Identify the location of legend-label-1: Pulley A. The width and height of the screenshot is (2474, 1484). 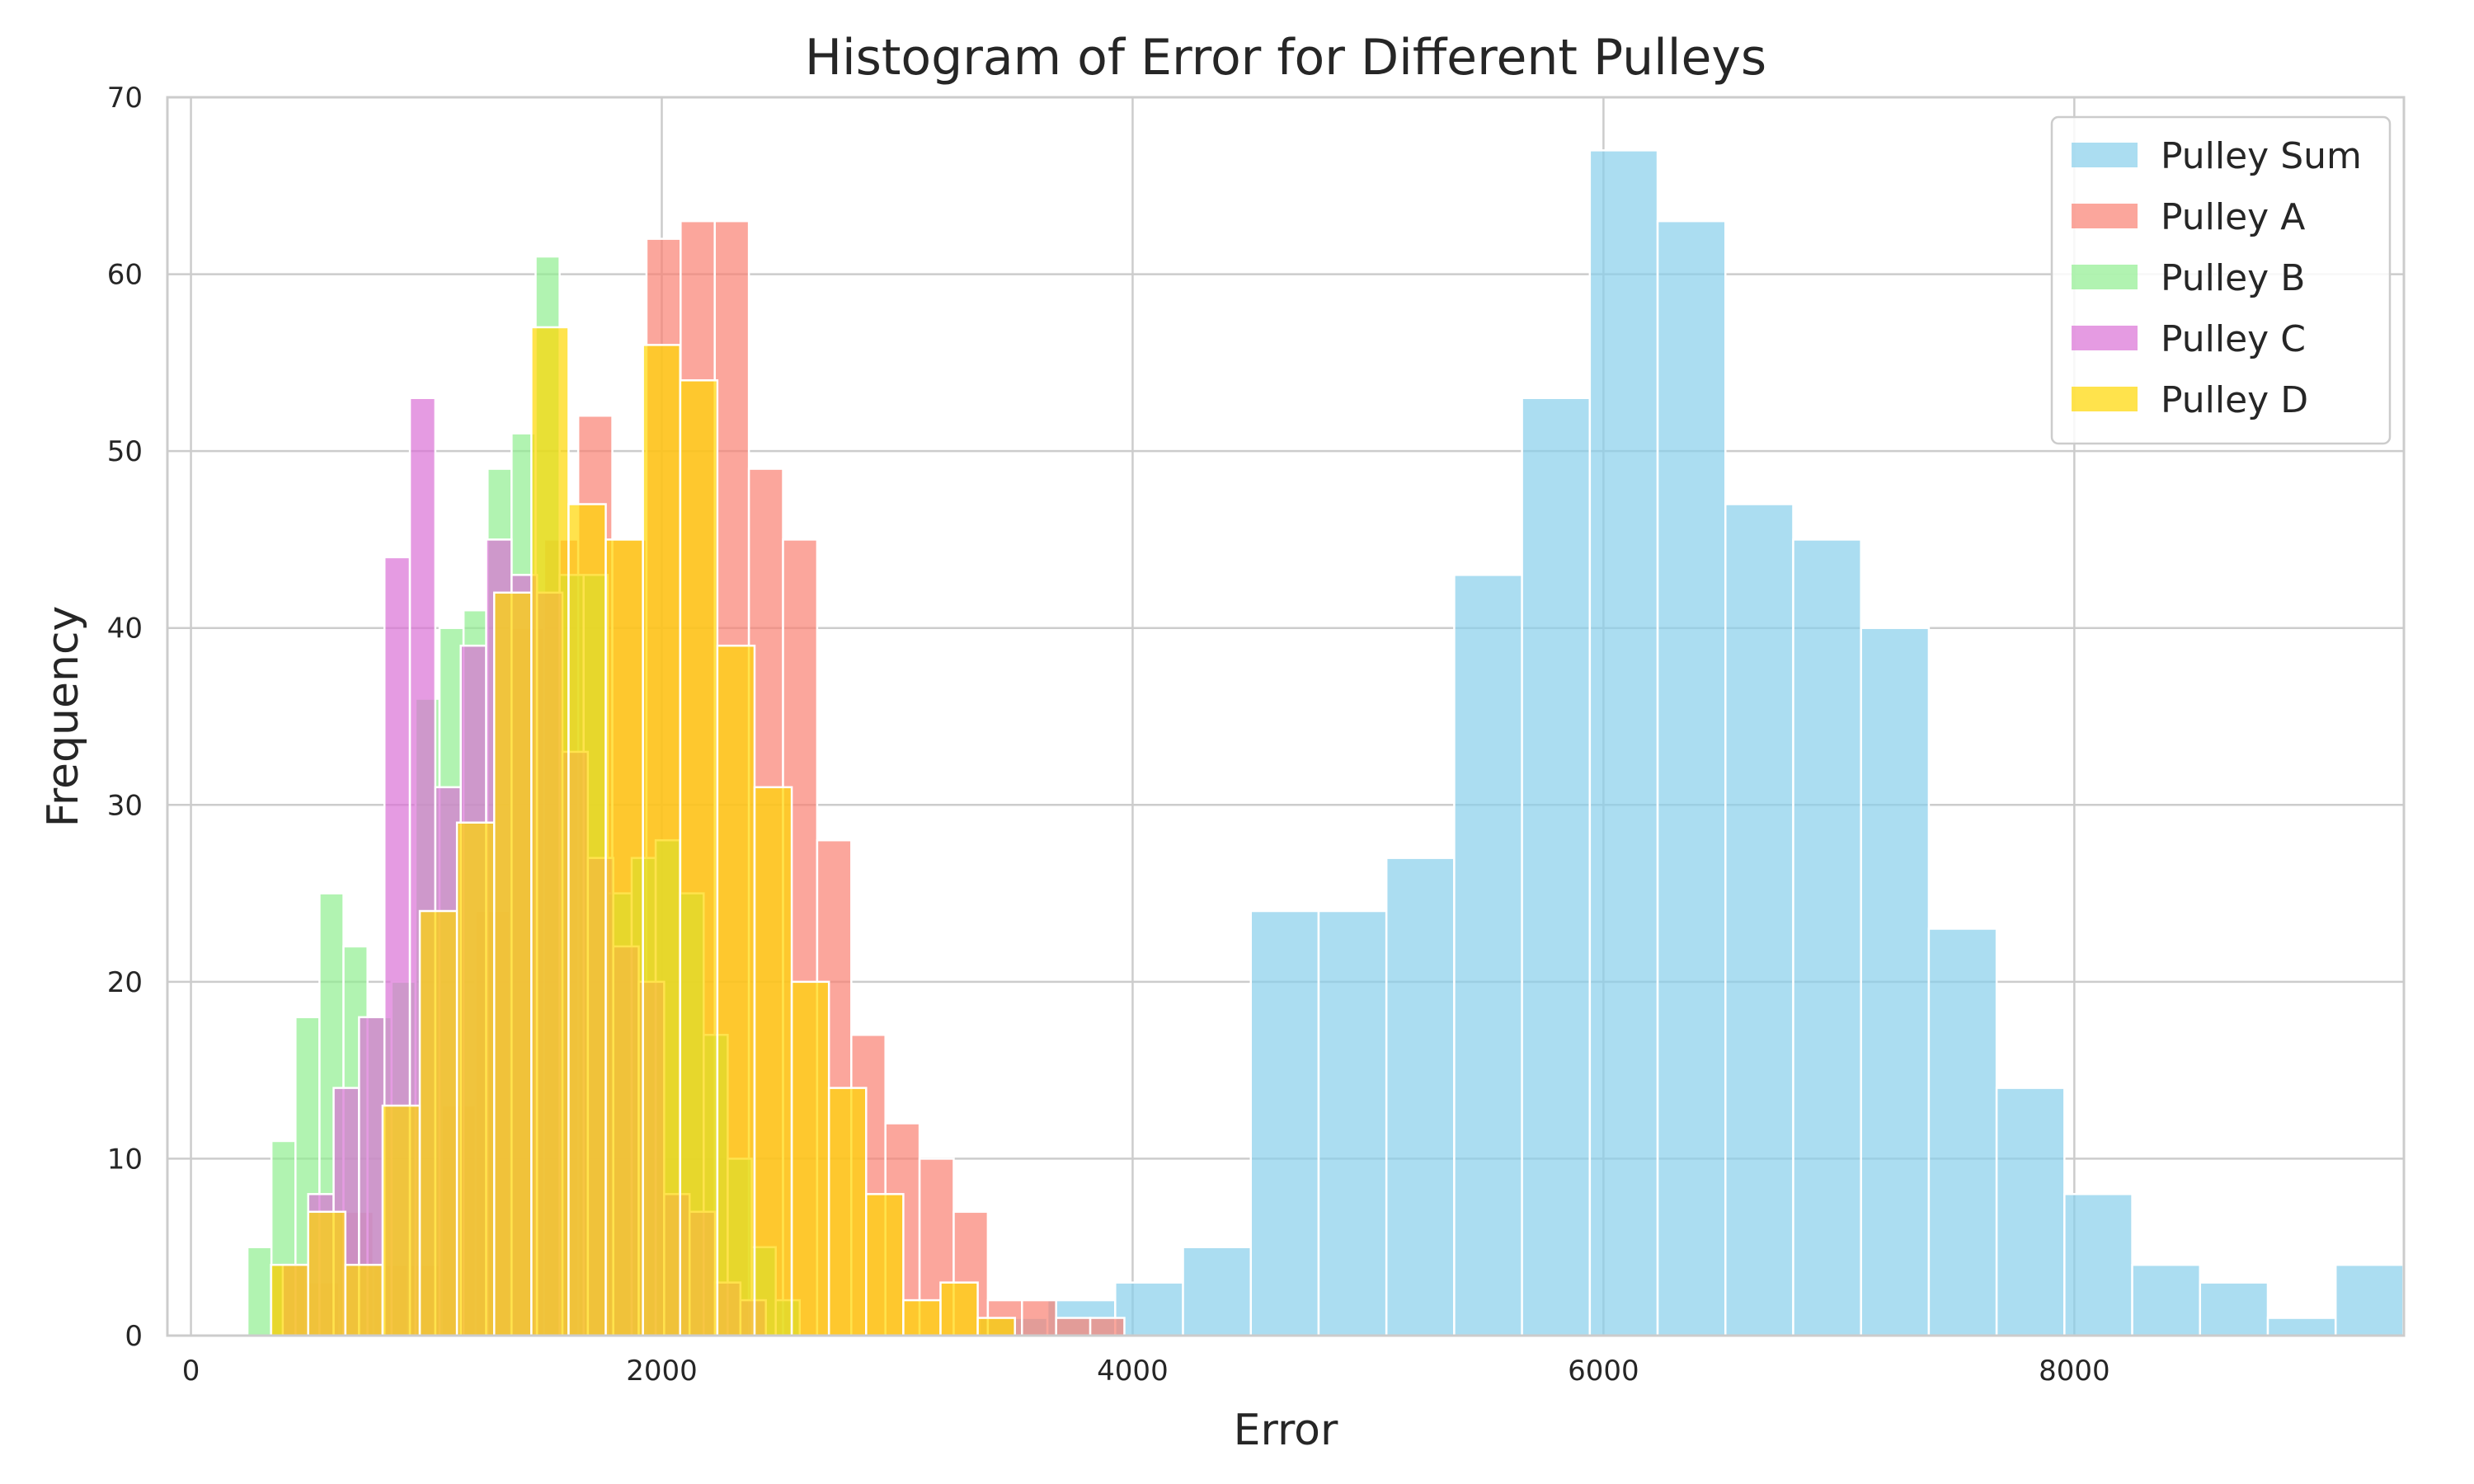
(2233, 217).